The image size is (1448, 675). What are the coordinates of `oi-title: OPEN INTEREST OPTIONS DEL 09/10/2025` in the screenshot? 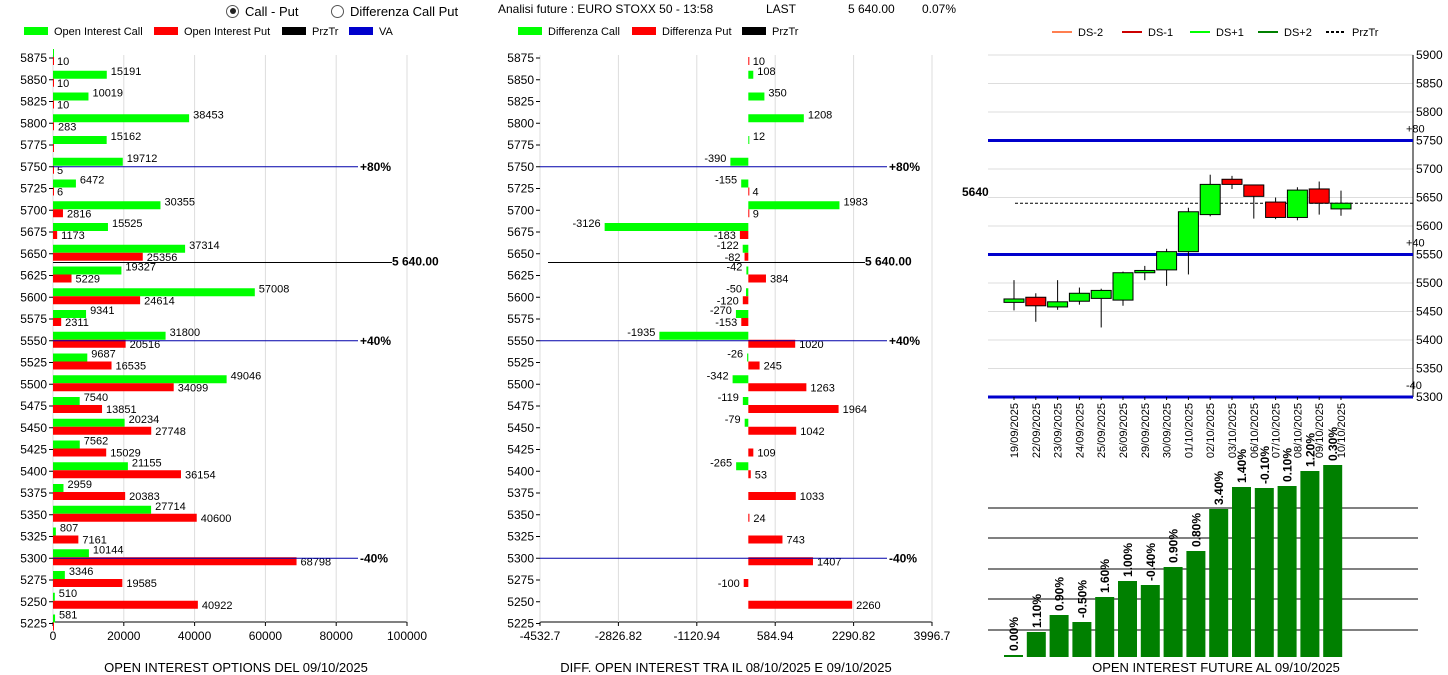 It's located at (236, 667).